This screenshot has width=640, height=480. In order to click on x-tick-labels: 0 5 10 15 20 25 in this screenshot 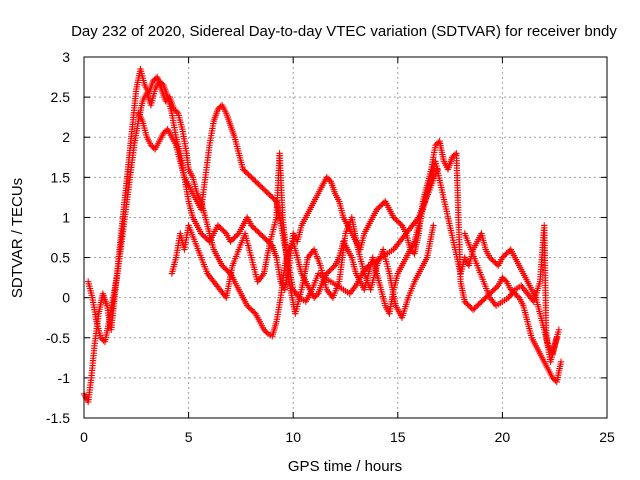, I will do `click(347, 437)`.